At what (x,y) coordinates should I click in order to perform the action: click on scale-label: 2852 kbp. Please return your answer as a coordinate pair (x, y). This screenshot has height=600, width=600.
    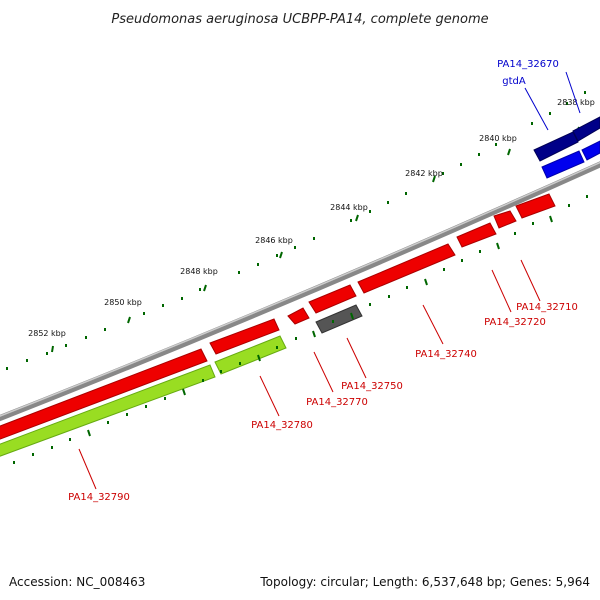
    Looking at the image, I should click on (47, 333).